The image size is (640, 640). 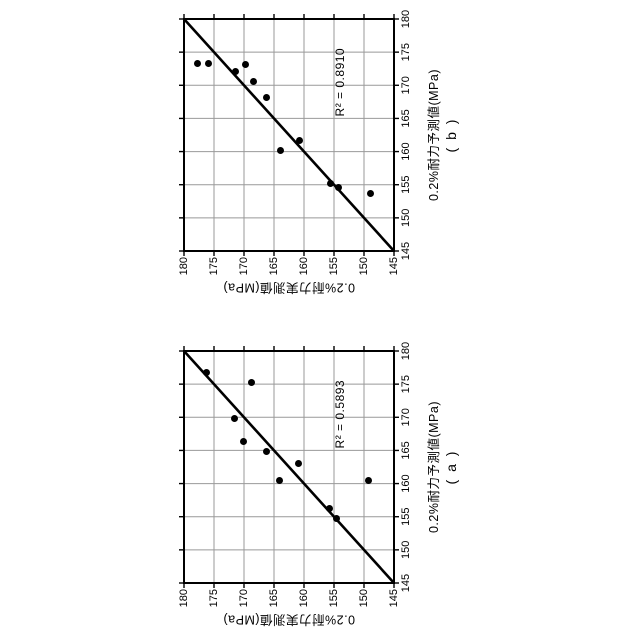 I want to click on r-squared-label: R² = 0.8910, so click(x=340, y=82).